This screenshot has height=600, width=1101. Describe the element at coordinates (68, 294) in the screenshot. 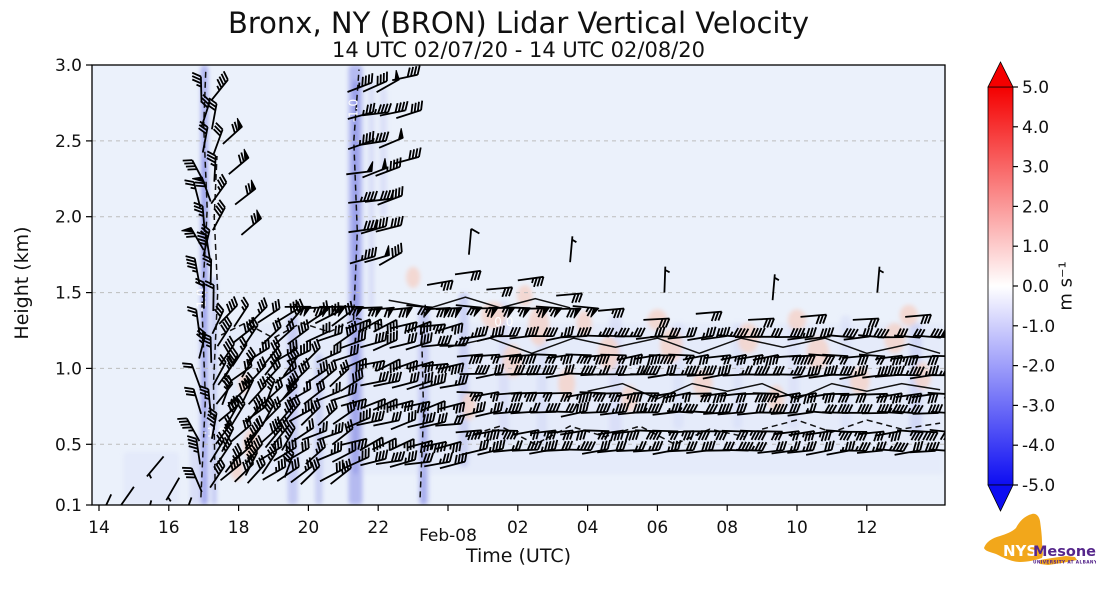

I see `y-tick-label: 1.5` at that location.